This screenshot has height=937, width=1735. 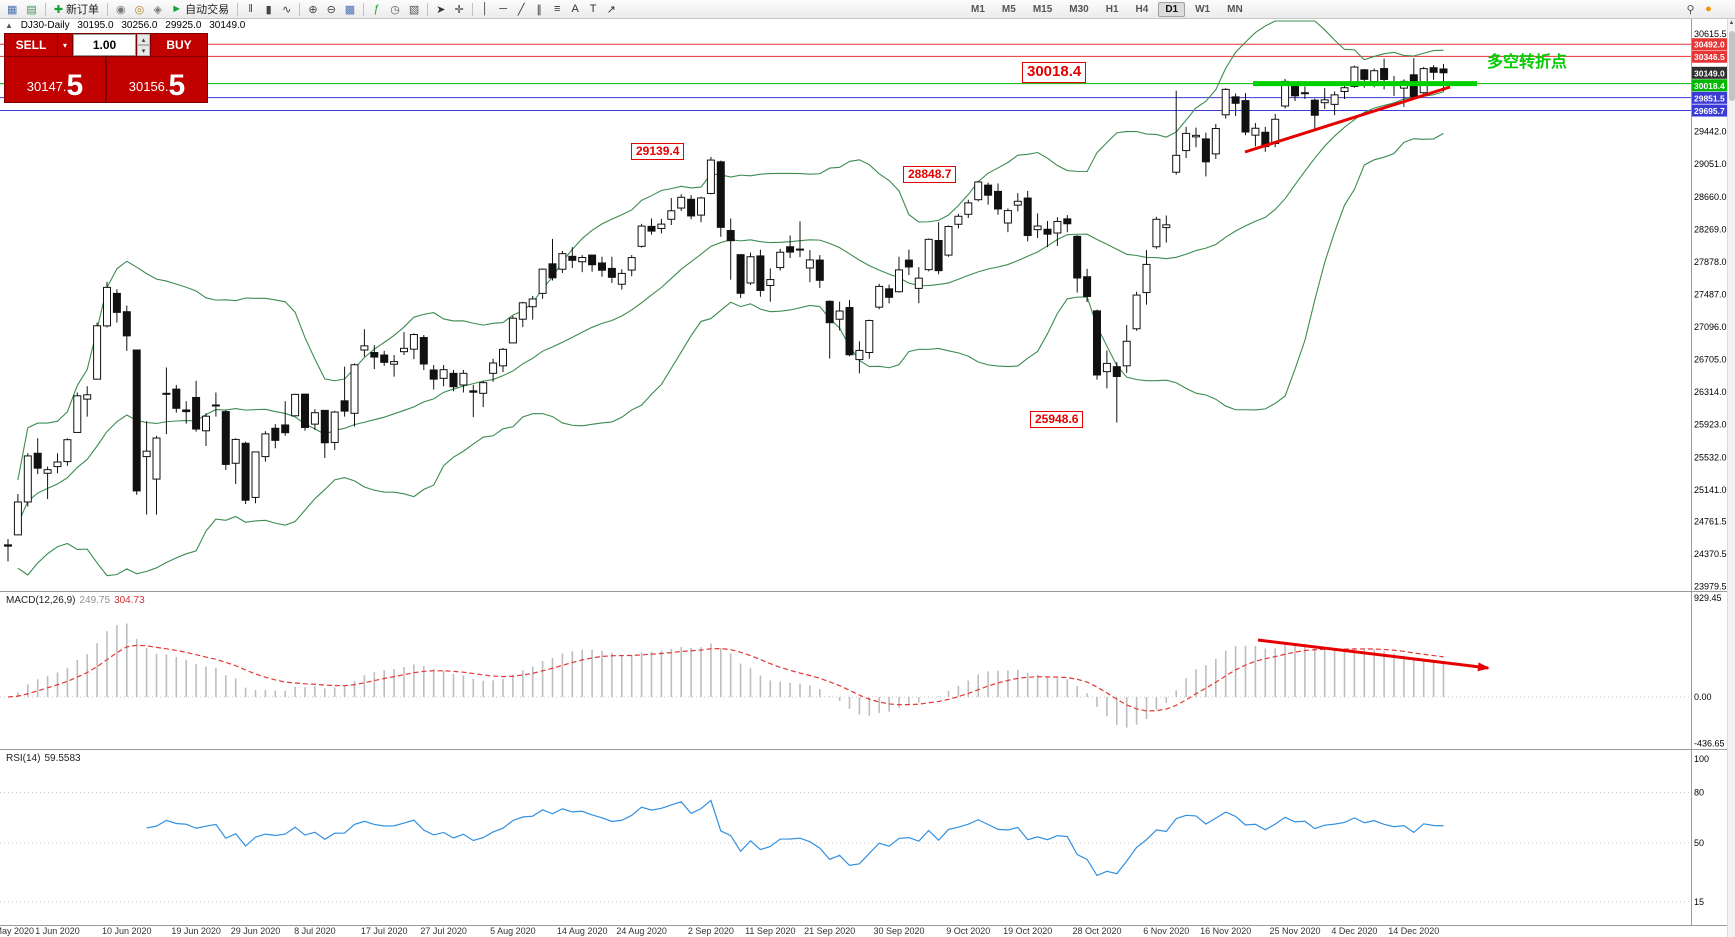 I want to click on horizontal-line-icon: ─, so click(x=503, y=9).